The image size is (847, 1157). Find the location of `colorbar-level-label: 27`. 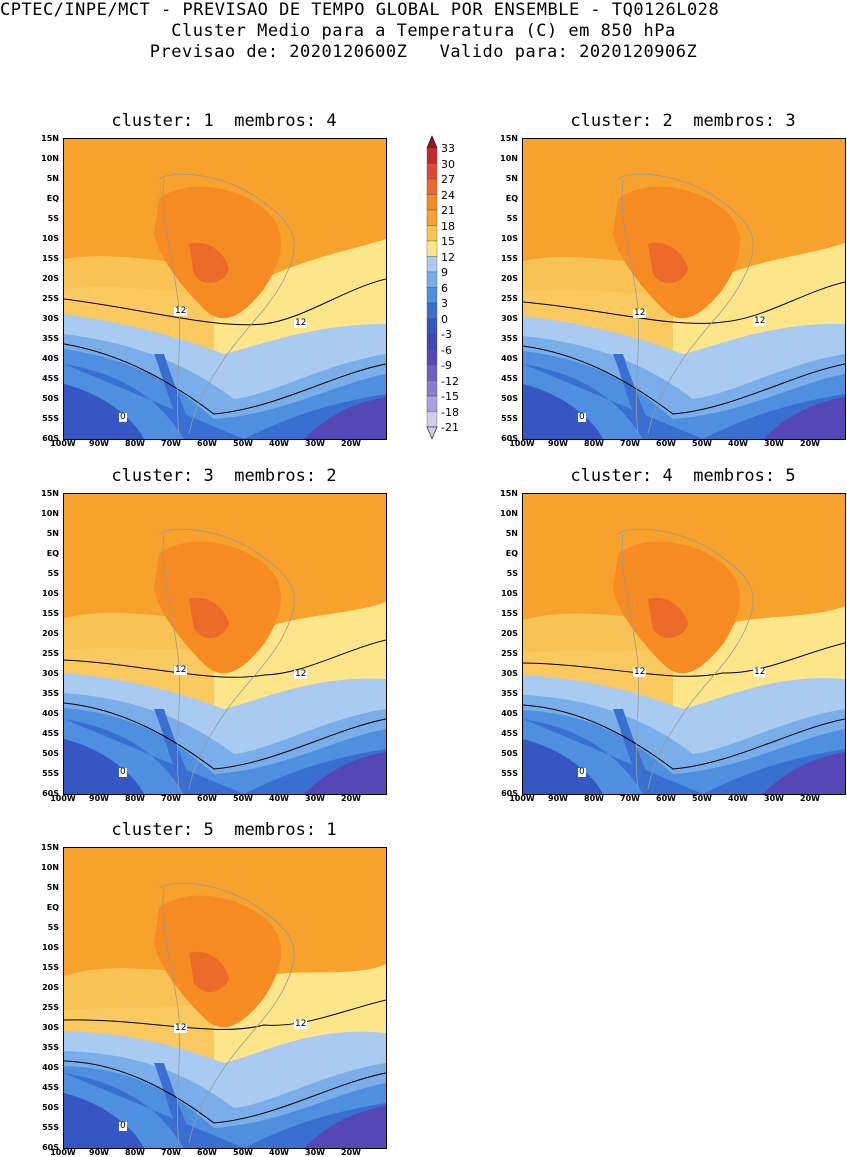

colorbar-level-label: 27 is located at coordinates (448, 179).